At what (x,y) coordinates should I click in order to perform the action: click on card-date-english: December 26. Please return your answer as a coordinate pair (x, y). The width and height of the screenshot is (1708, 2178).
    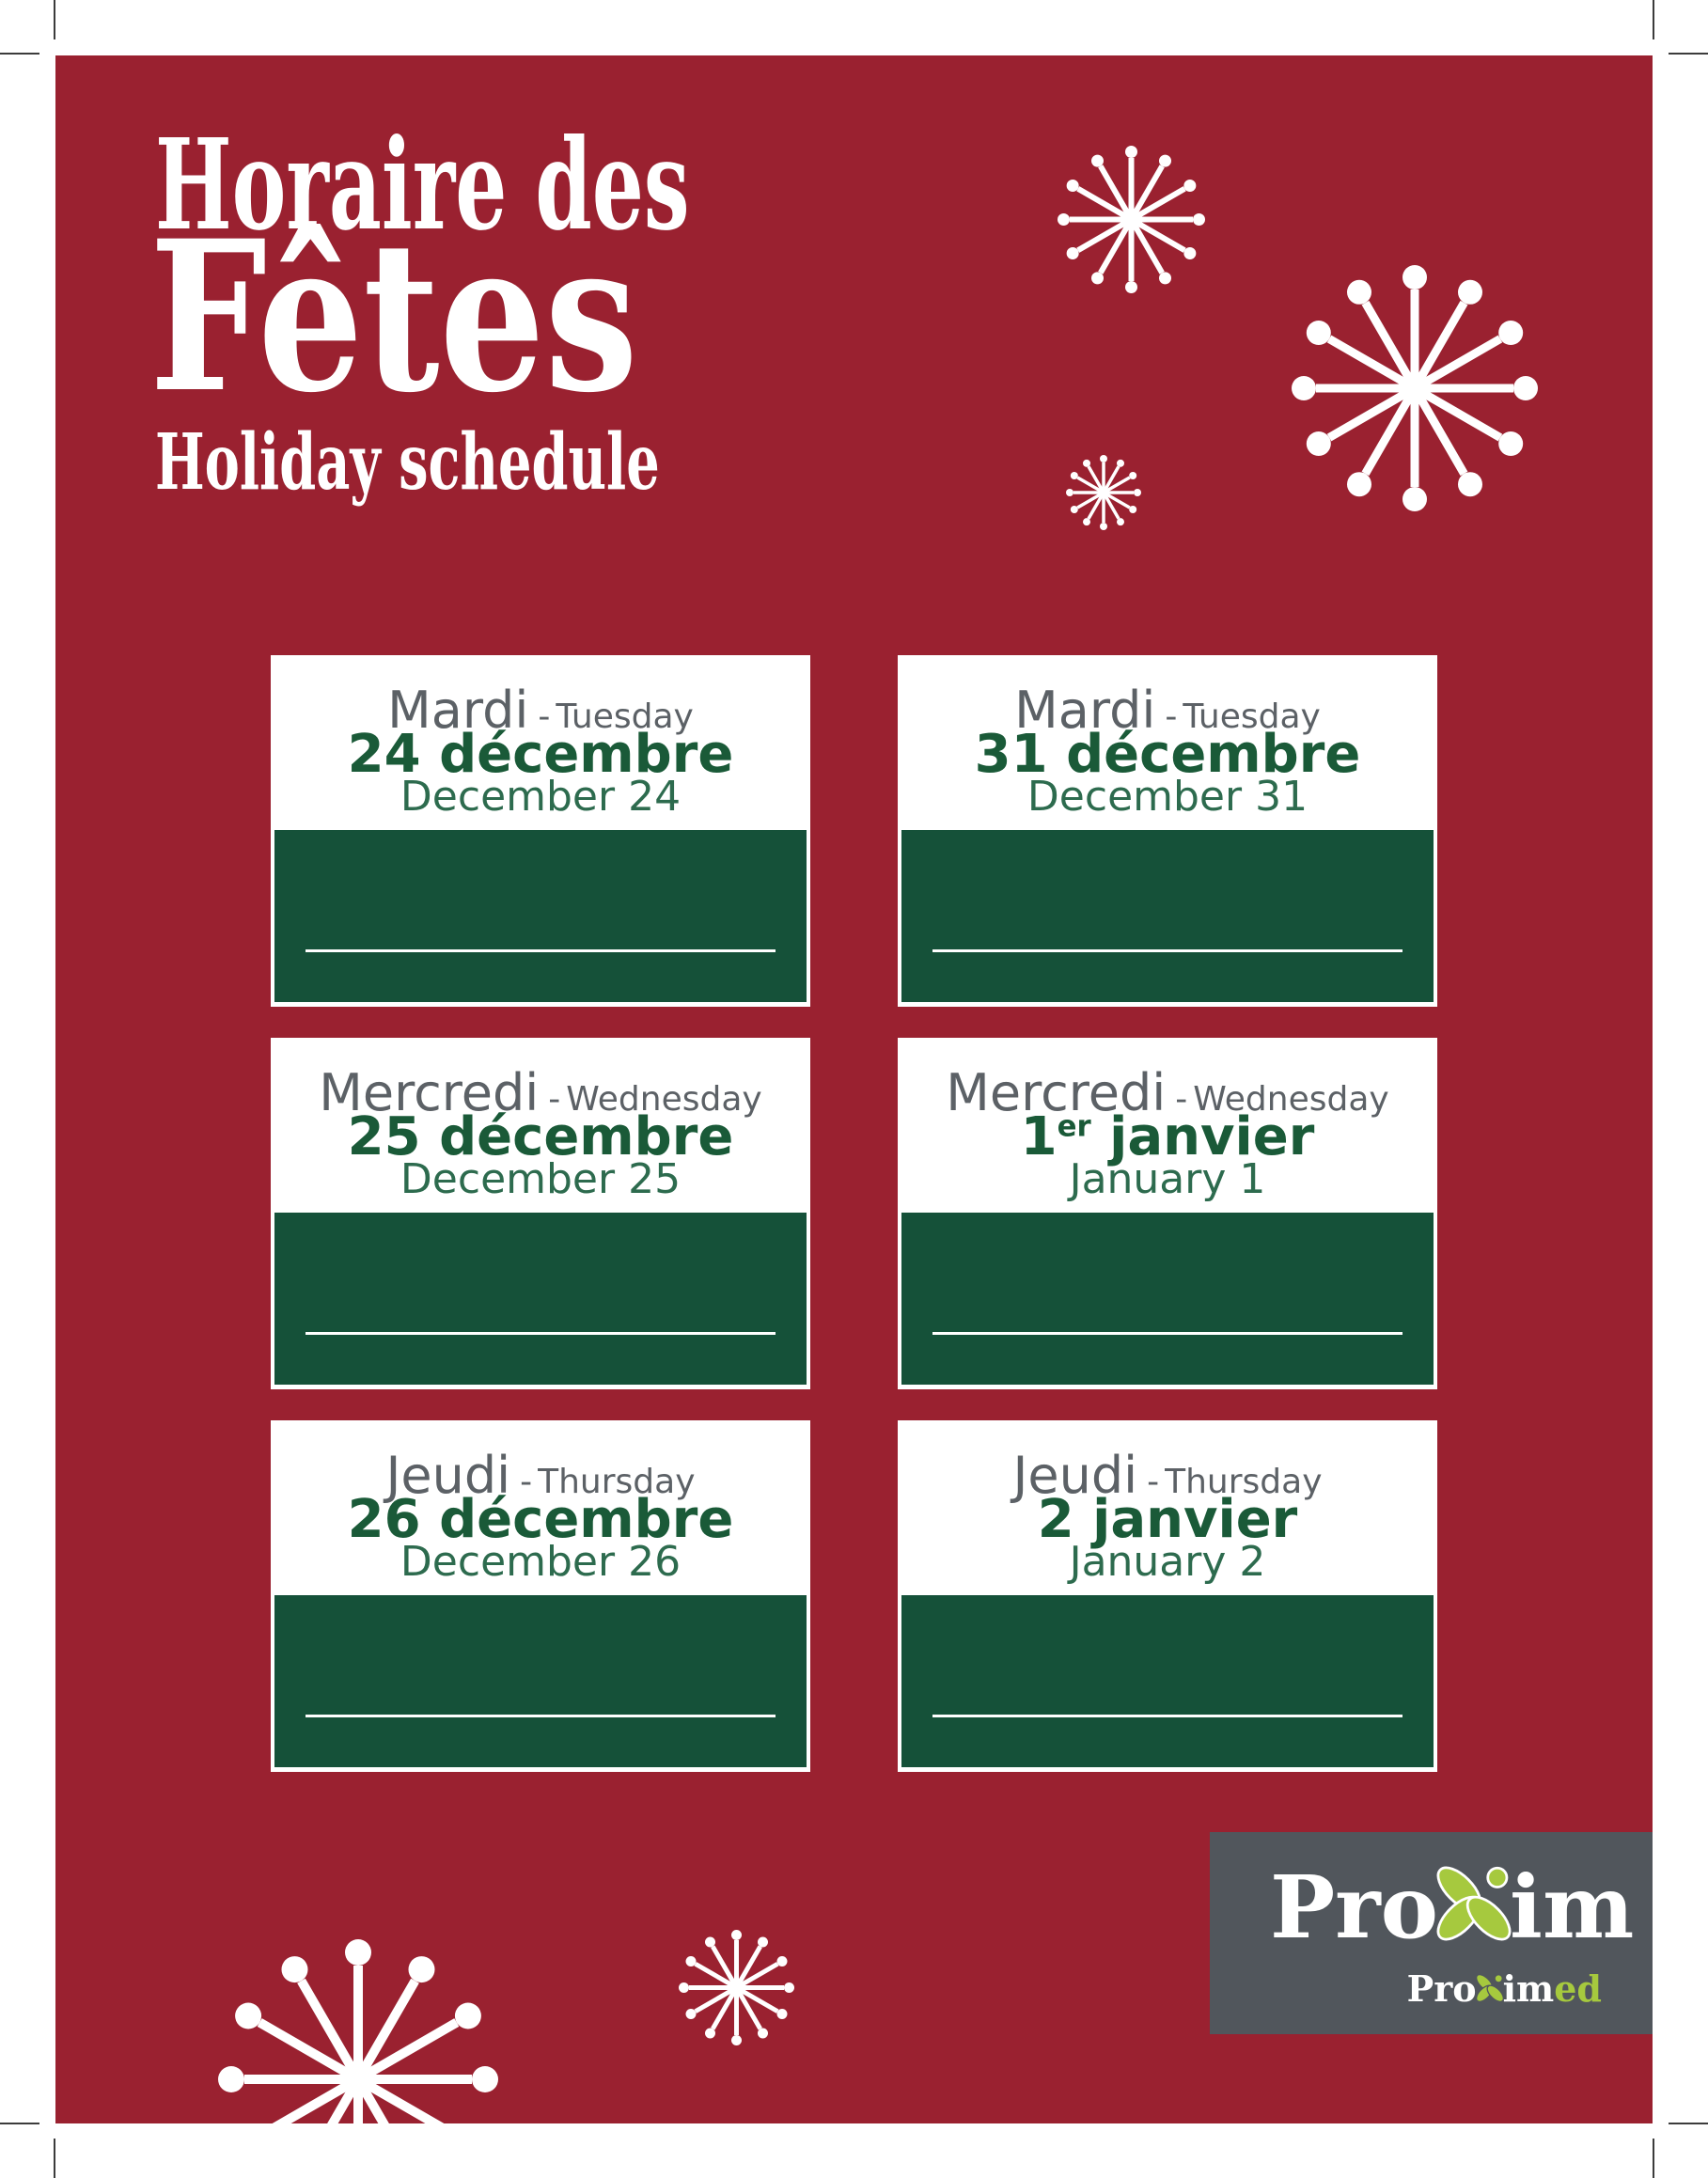
    Looking at the image, I should click on (541, 1562).